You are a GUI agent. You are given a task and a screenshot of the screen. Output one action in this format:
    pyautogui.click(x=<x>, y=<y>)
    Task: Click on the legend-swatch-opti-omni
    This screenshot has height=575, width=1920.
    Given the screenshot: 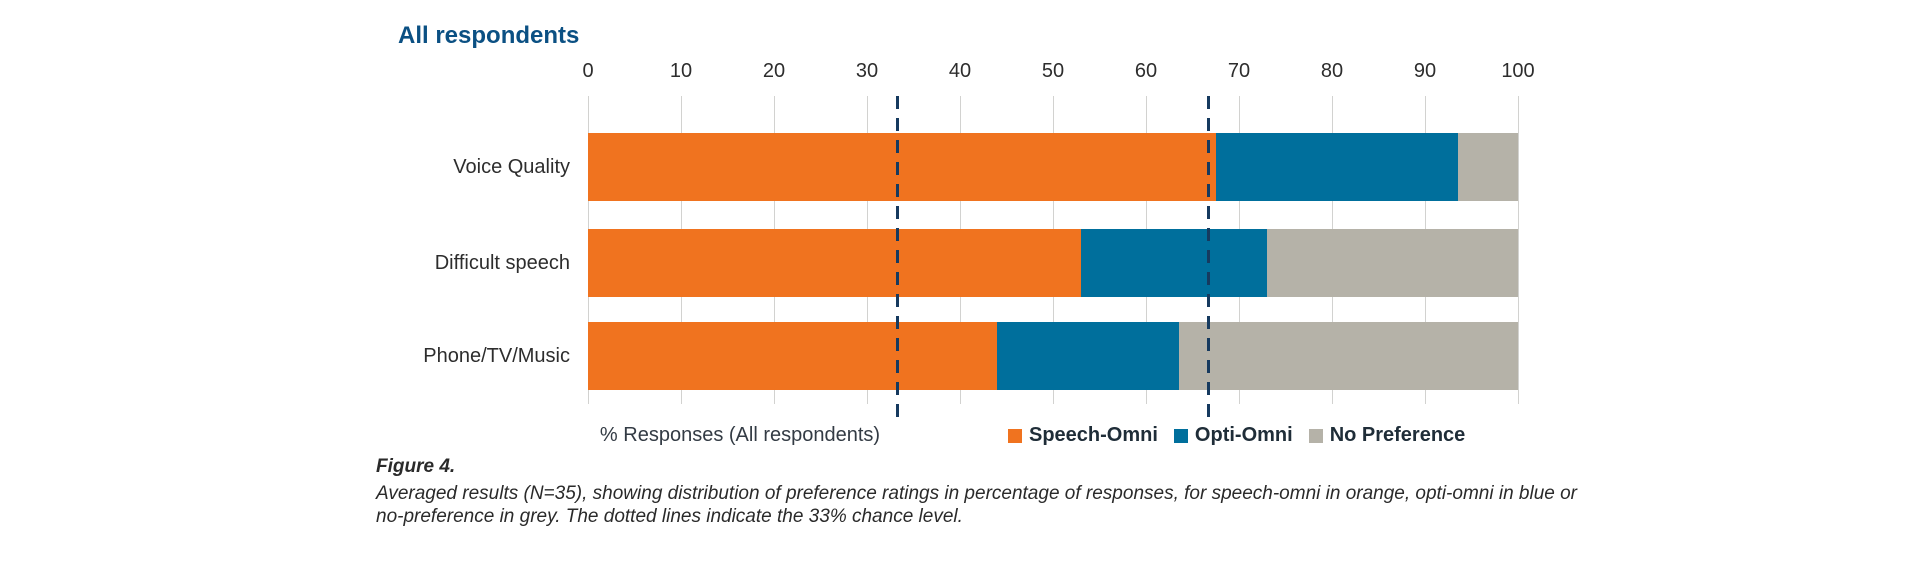 What is the action you would take?
    pyautogui.click(x=1180, y=435)
    